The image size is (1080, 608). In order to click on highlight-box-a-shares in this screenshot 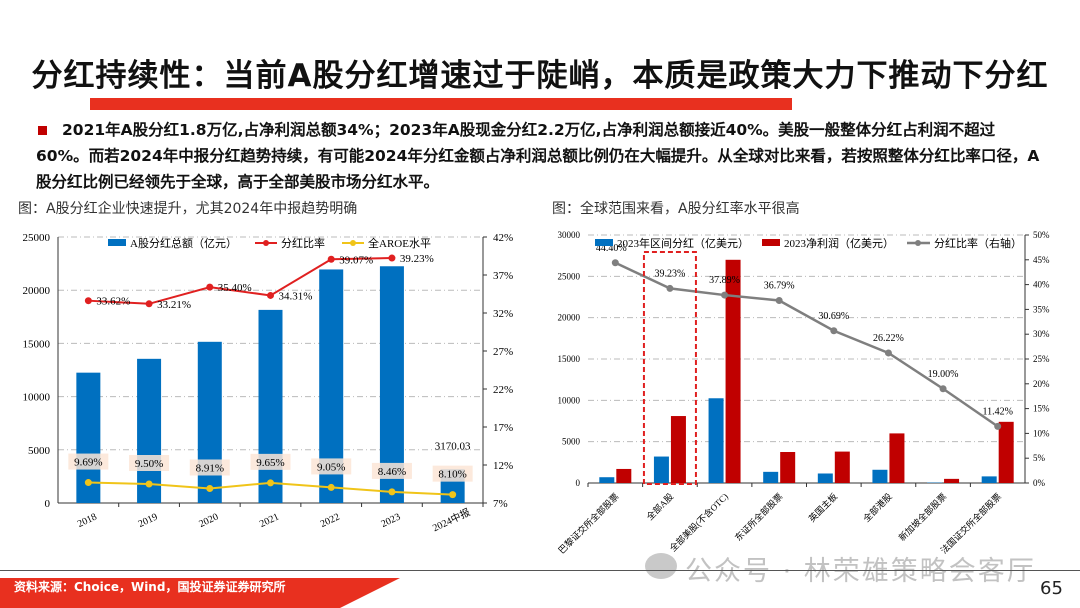, I will do `click(669, 368)`.